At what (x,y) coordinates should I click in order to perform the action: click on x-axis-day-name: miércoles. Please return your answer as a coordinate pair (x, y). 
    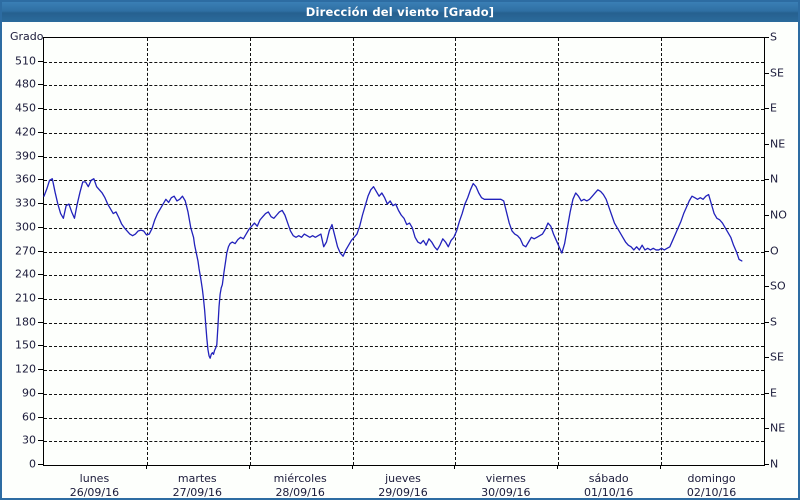
    Looking at the image, I should click on (300, 478).